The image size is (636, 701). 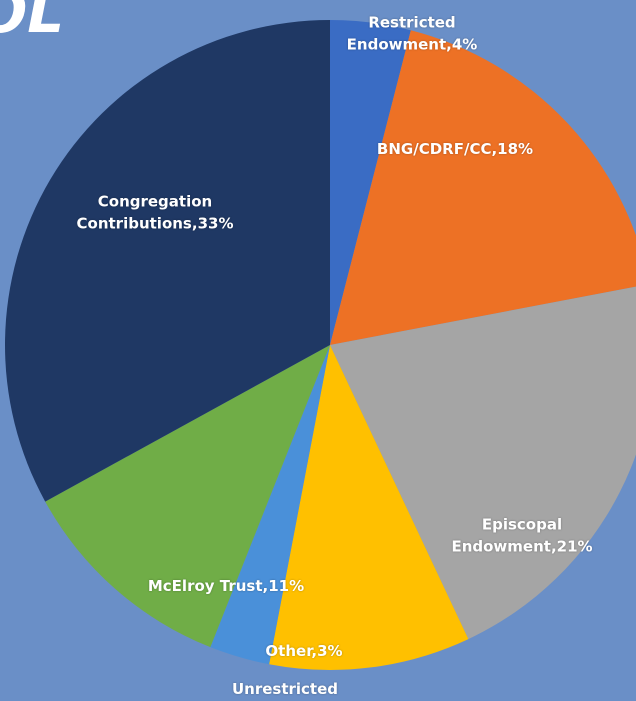 What do you see at coordinates (205, 586) in the screenshot?
I see `label-category: McElroy Trust` at bounding box center [205, 586].